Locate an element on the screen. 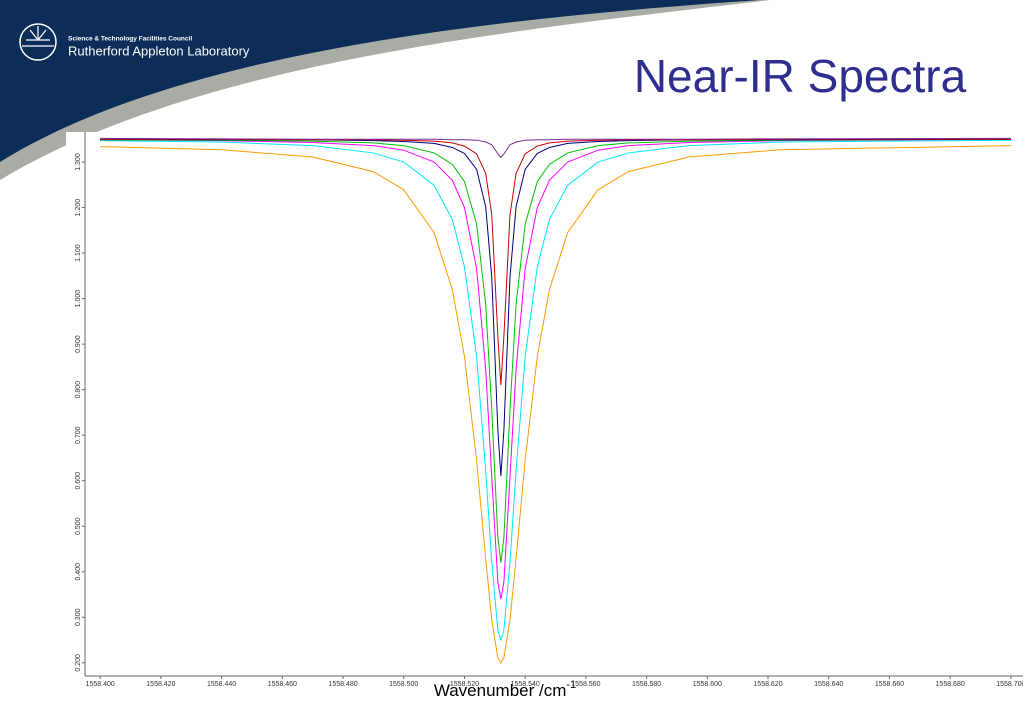 Image resolution: width=1023 pixels, height=708 pixels. x-tick-label: 1558.660 is located at coordinates (889, 684).